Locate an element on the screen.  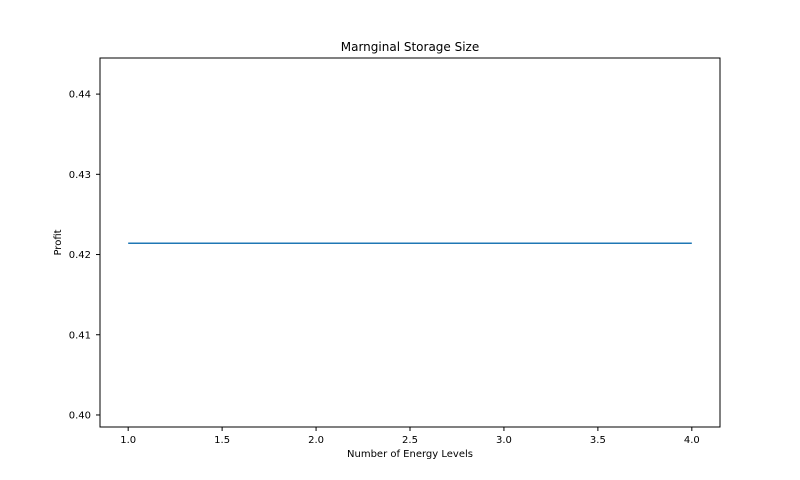
y-tick-label: 0.41 is located at coordinates (80, 335).